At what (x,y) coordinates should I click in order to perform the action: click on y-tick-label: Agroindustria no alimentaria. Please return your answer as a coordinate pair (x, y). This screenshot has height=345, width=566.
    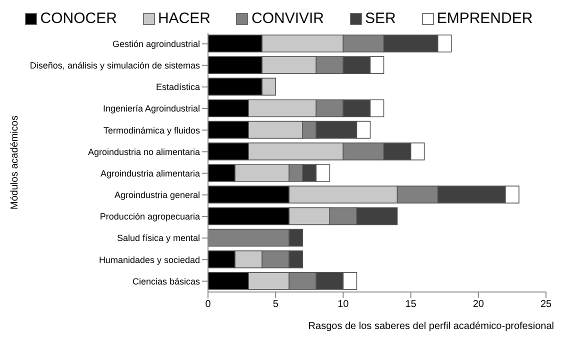
    Looking at the image, I should click on (144, 151).